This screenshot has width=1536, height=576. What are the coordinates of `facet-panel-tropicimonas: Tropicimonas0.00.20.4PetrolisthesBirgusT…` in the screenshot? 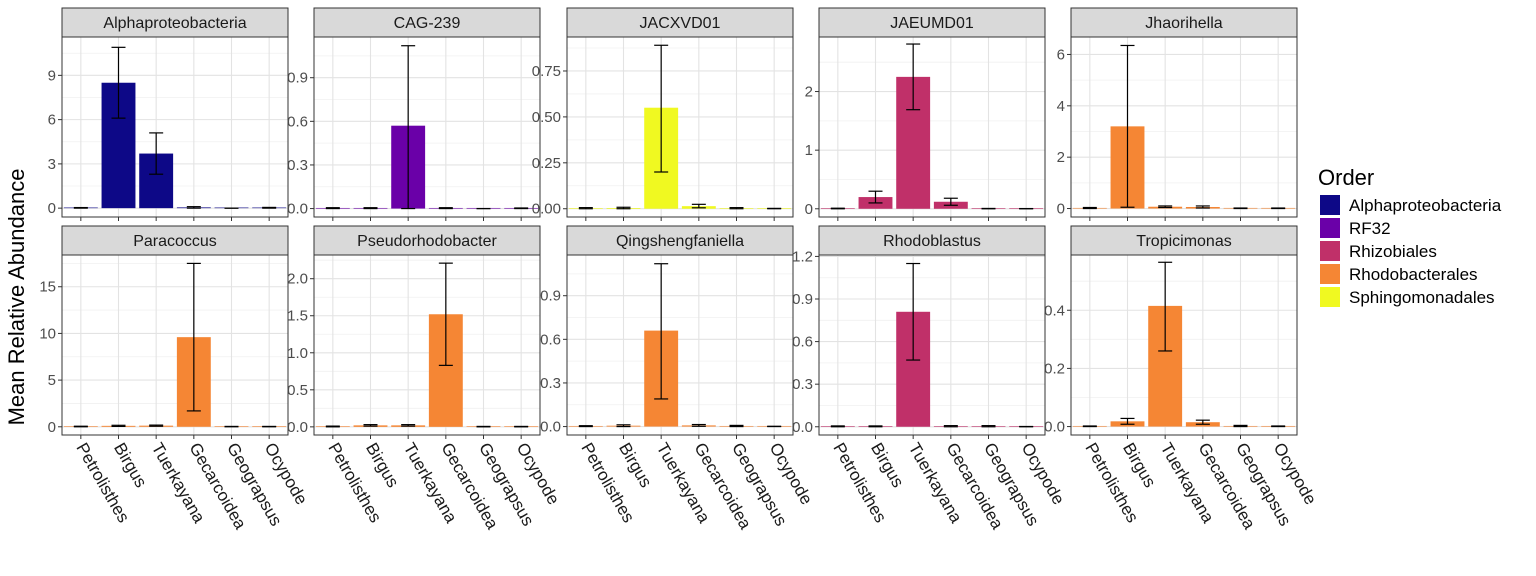 It's located at (1182, 379).